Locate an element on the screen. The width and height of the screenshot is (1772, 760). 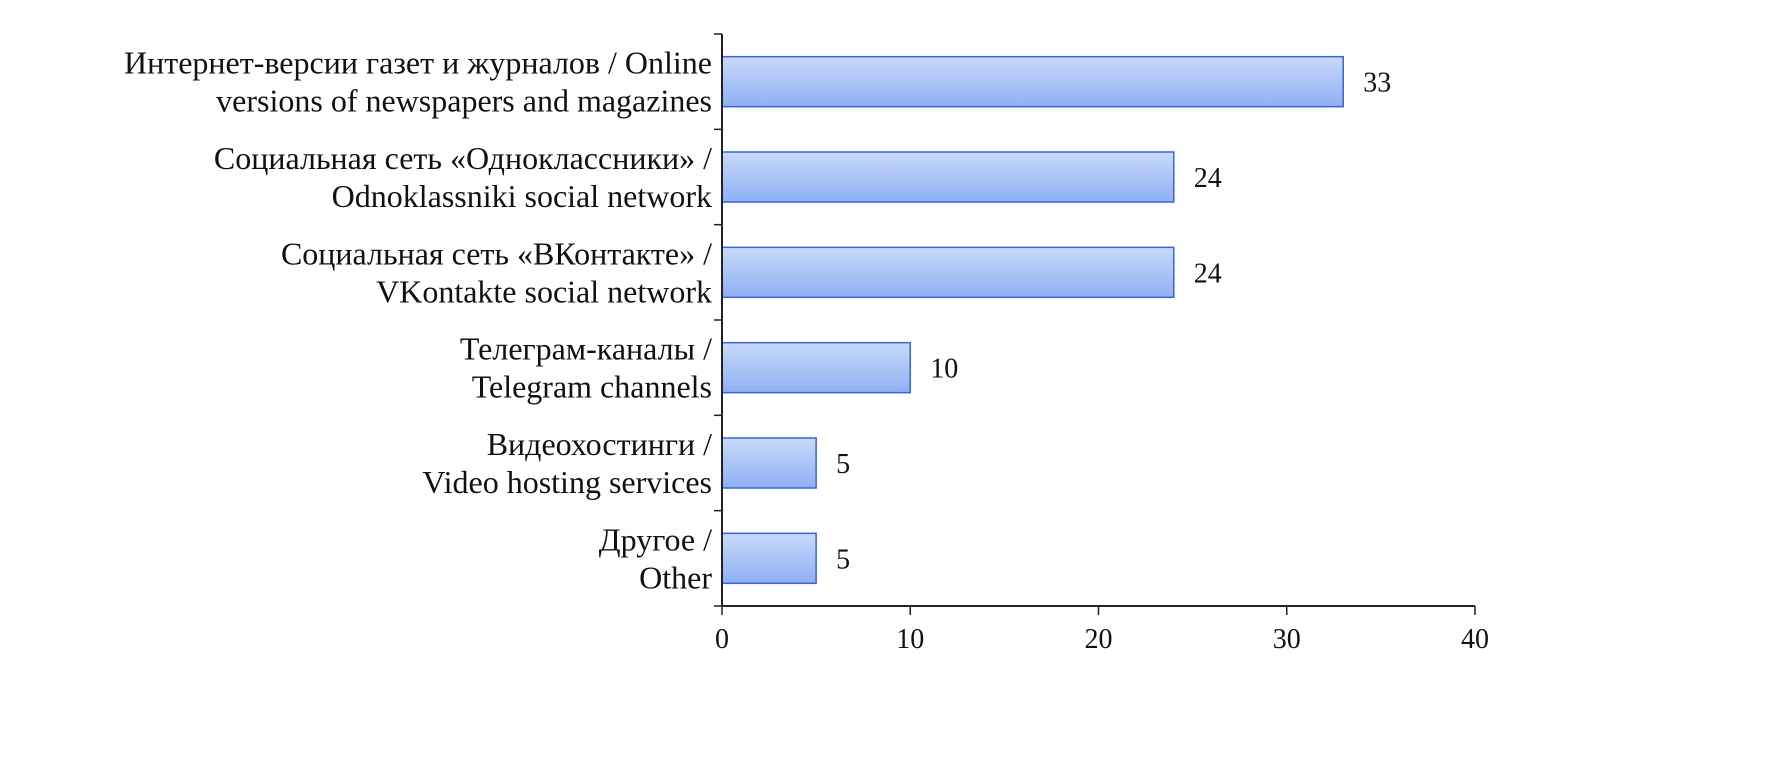
x-tick-label-3: 30 is located at coordinates (1287, 639).